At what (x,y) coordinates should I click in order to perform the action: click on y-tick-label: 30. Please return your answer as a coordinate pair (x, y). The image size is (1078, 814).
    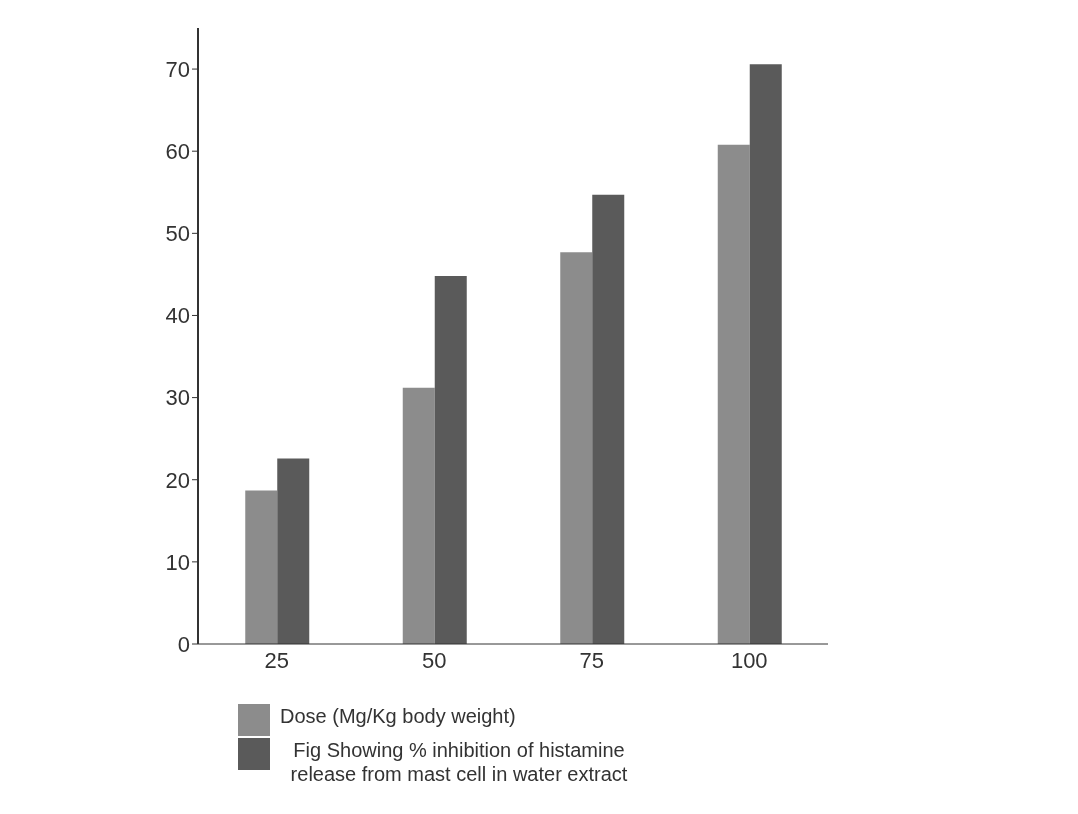
    Looking at the image, I should click on (177, 398).